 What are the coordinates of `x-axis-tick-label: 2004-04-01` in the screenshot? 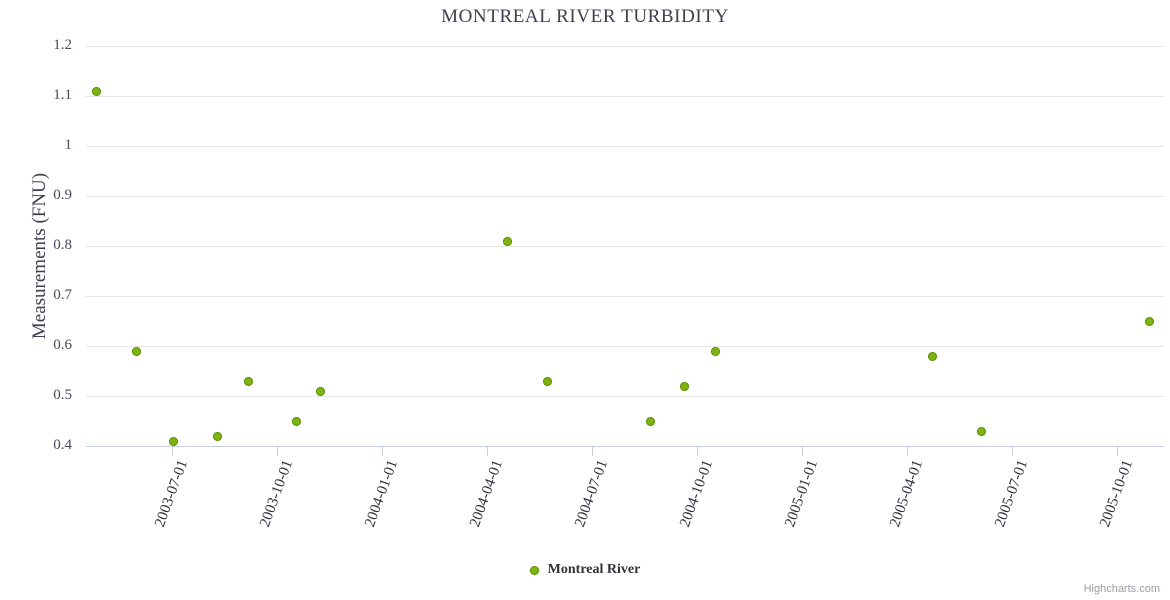 It's located at (483, 504).